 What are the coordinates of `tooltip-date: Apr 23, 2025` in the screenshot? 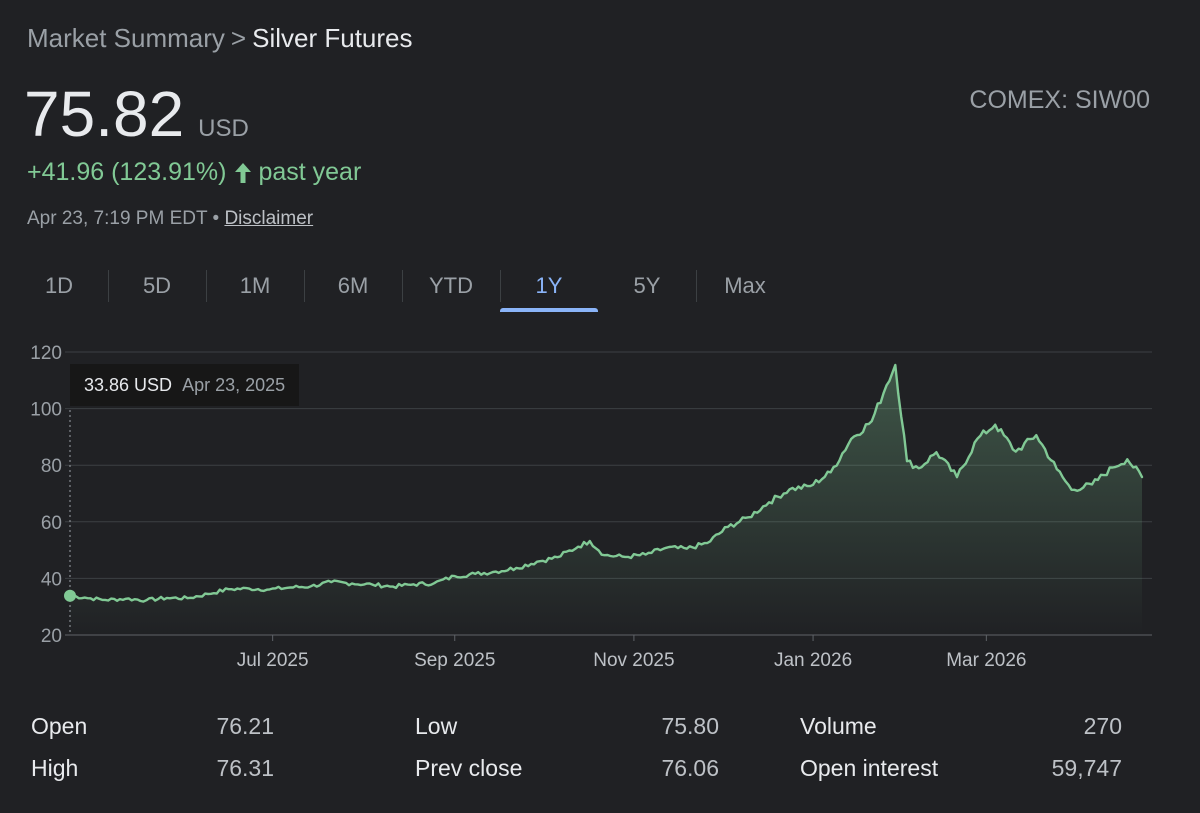 It's located at (234, 384).